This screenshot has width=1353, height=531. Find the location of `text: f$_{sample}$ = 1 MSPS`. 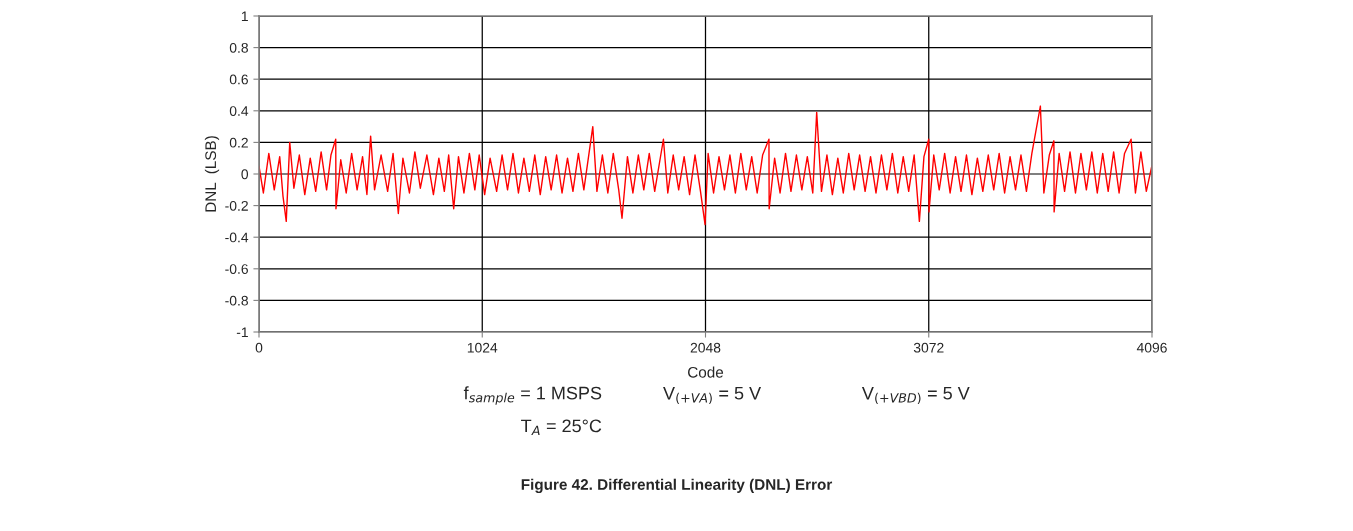

text: f$_{sample}$ = 1 MSPS is located at coordinates (532, 395).